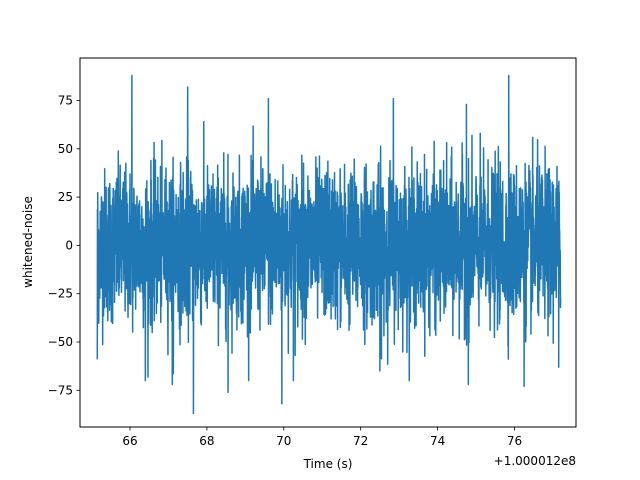 This screenshot has height=480, width=640. Describe the element at coordinates (328, 464) in the screenshot. I see `x-axis-label: Time (s)` at that location.